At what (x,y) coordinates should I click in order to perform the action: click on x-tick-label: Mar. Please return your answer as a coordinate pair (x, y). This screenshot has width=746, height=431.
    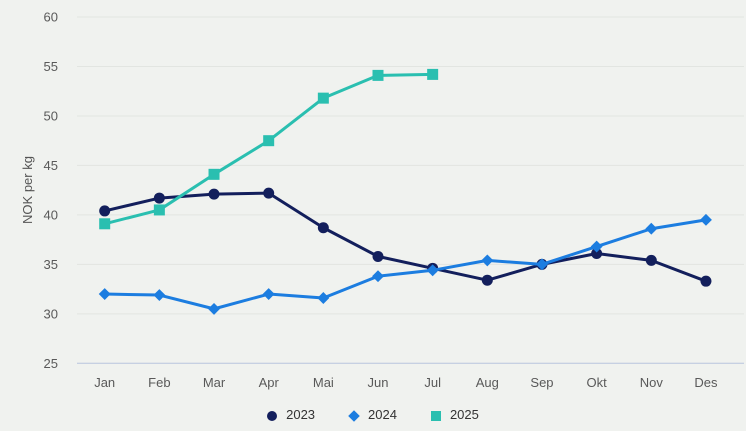
    Looking at the image, I should click on (214, 382).